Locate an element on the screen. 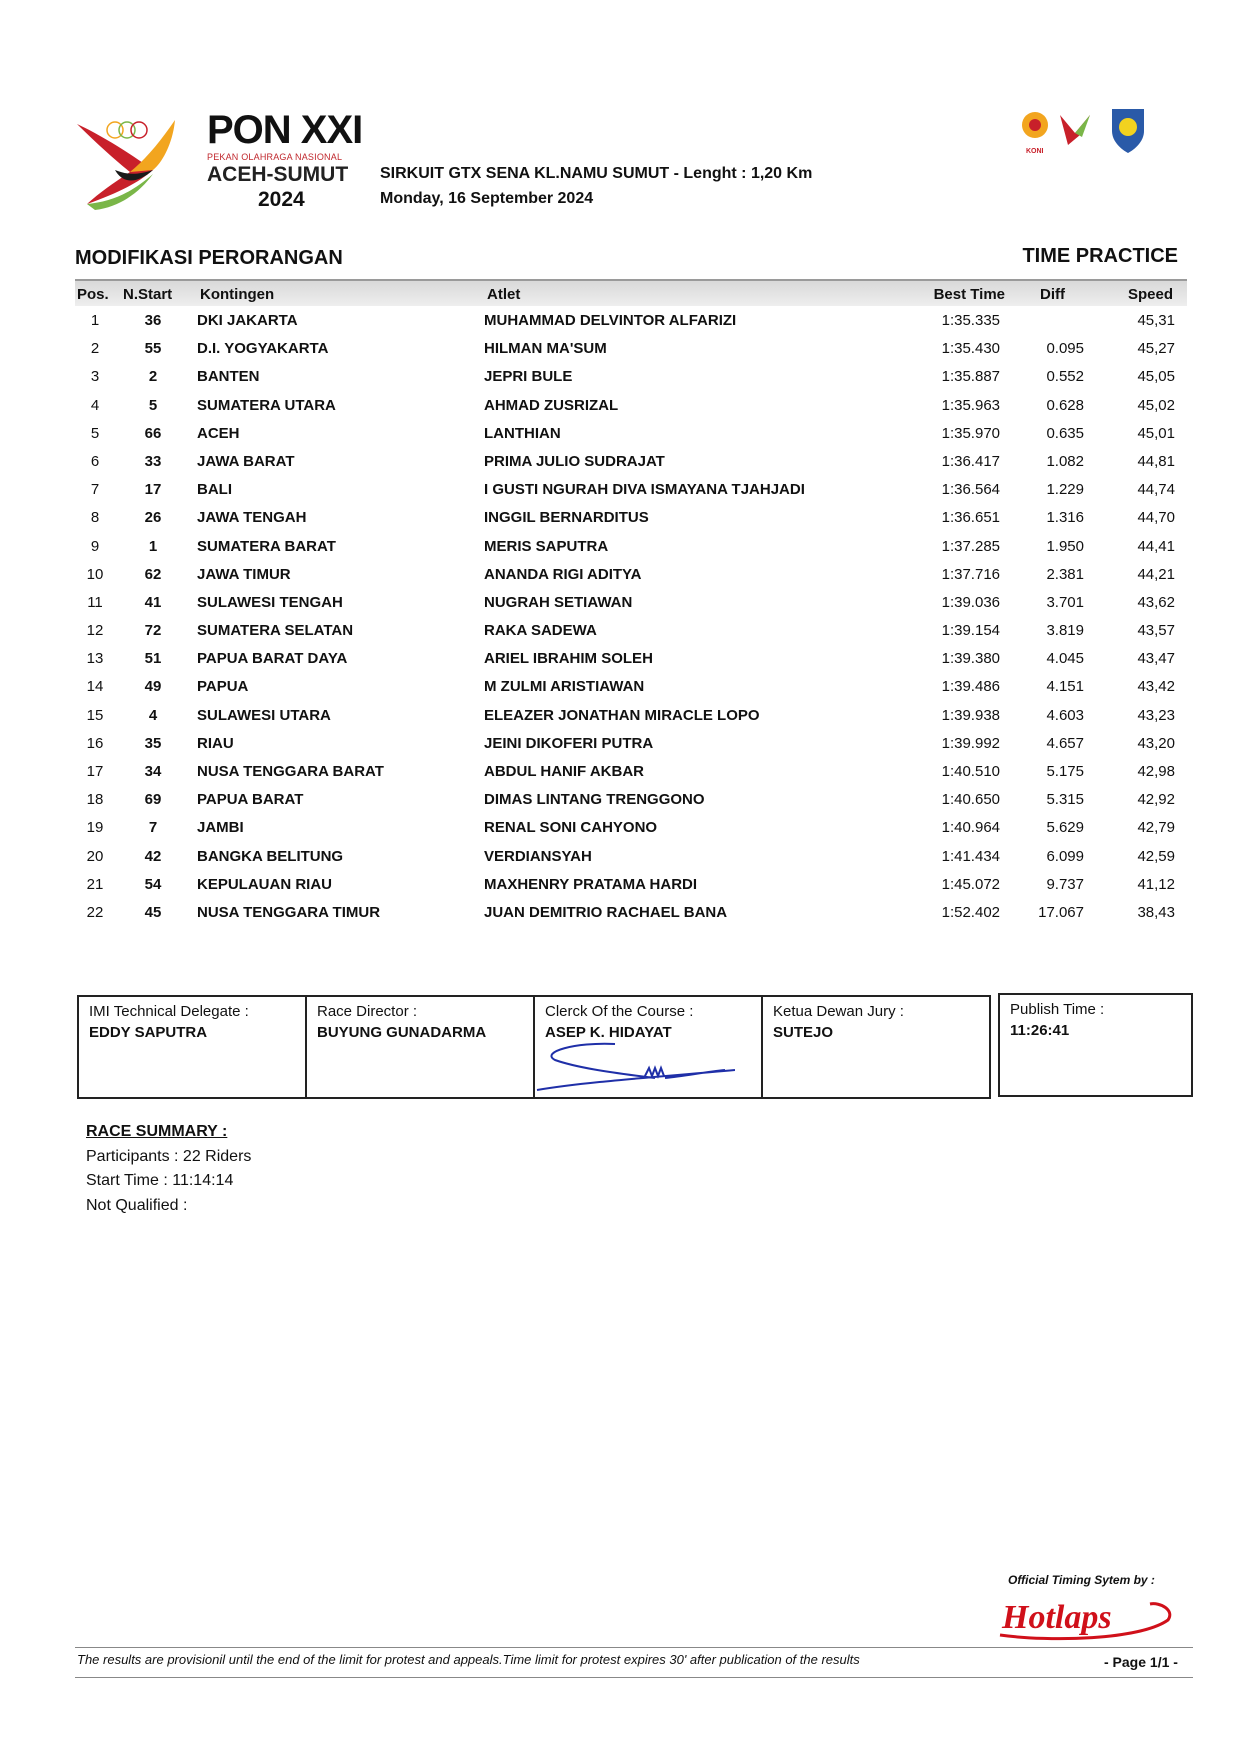 This screenshot has height=1750, width=1240. cell-best-time: 1:39.992 is located at coordinates (970, 743).